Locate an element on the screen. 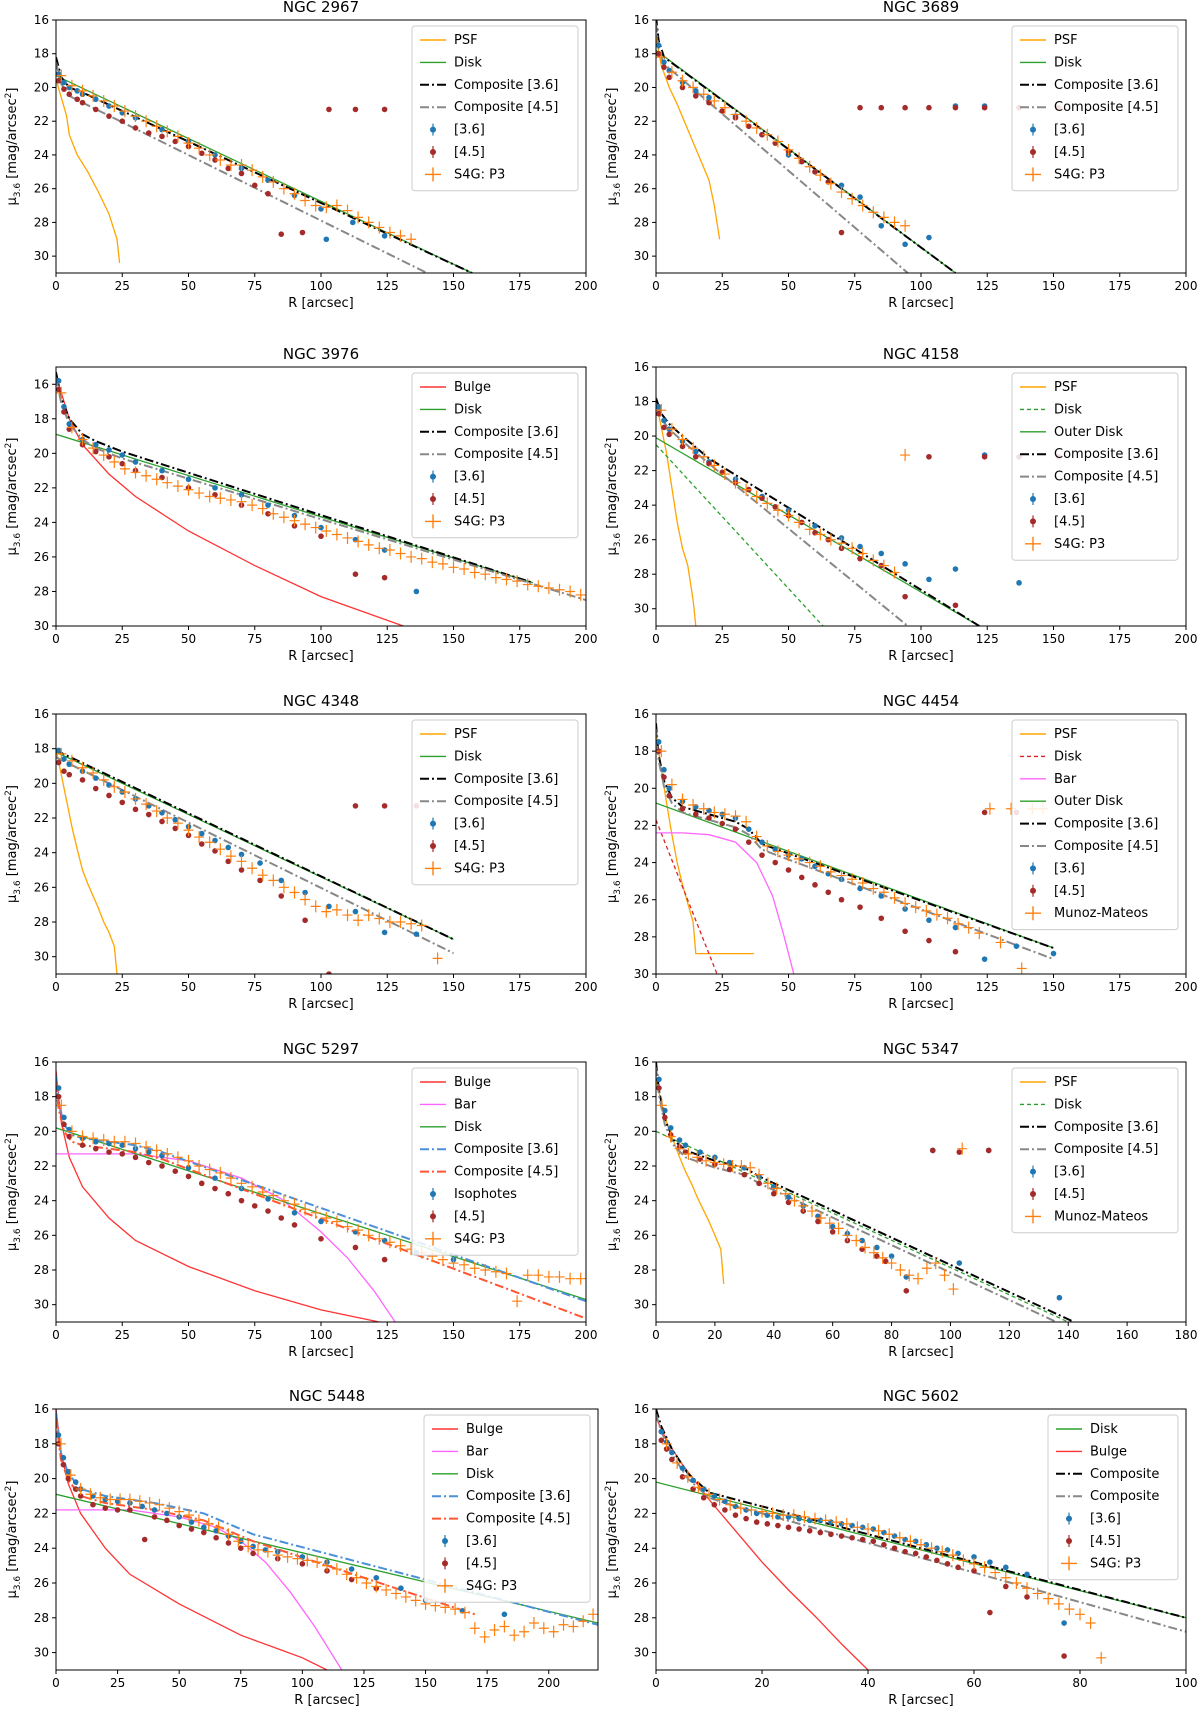 This screenshot has height=1719, width=1200. y-tick-label: 20 is located at coordinates (641, 436).